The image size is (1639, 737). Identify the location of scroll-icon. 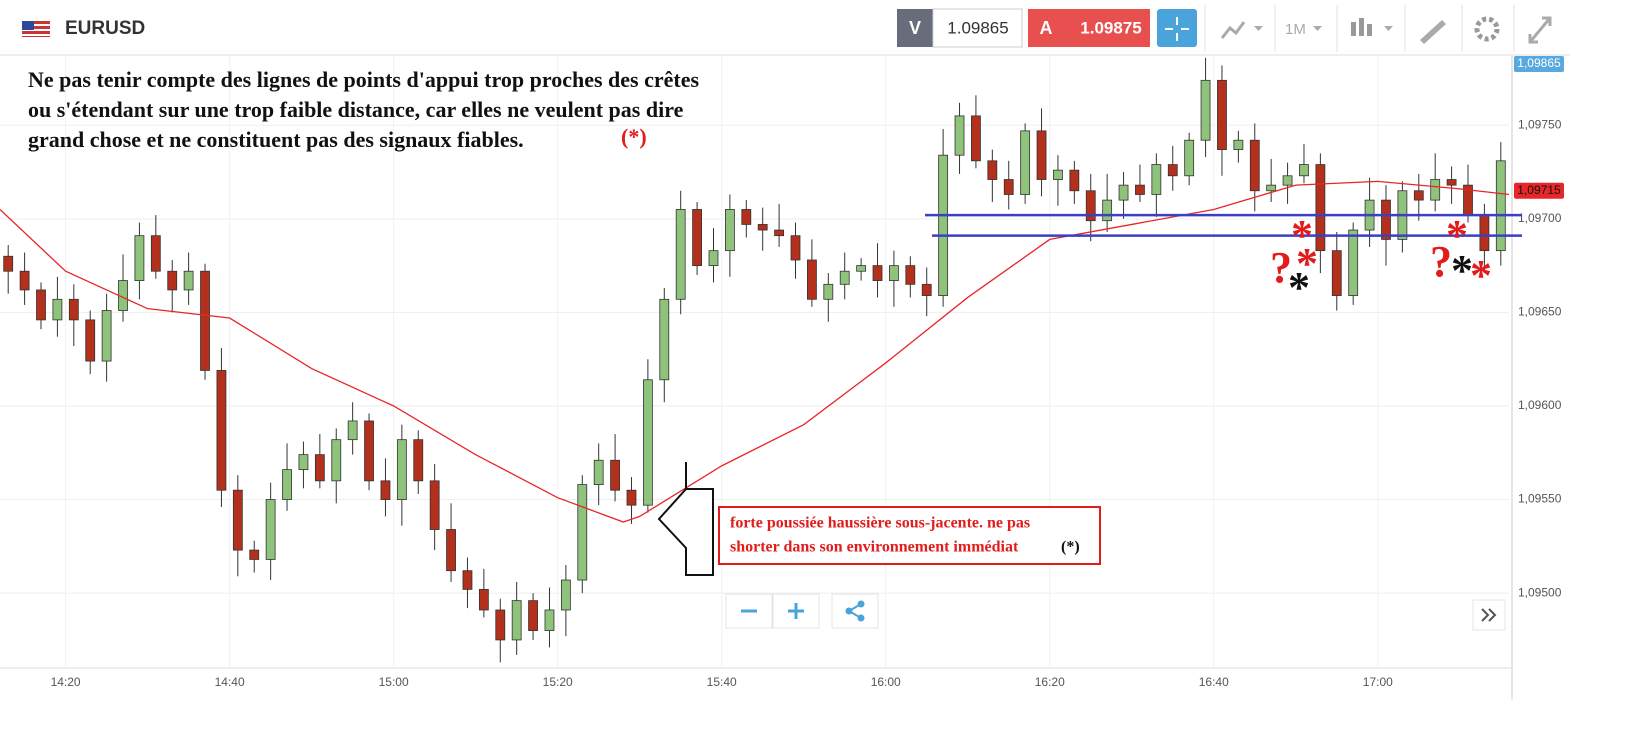
(1489, 615).